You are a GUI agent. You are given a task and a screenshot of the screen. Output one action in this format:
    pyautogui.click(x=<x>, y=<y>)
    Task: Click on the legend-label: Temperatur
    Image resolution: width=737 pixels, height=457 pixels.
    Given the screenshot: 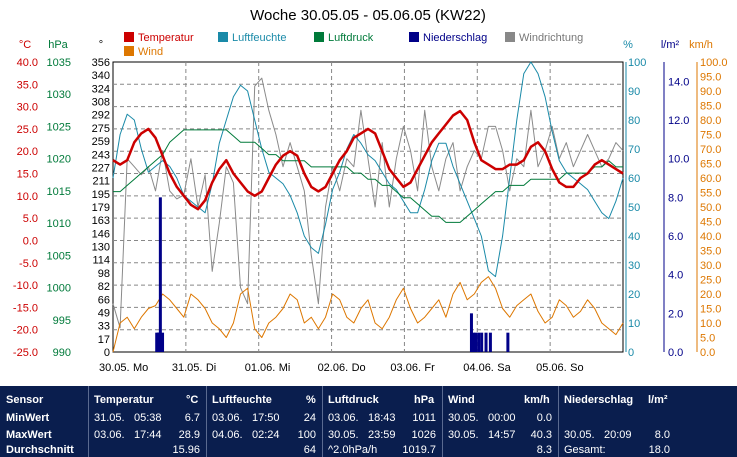 What is the action you would take?
    pyautogui.click(x=166, y=38)
    